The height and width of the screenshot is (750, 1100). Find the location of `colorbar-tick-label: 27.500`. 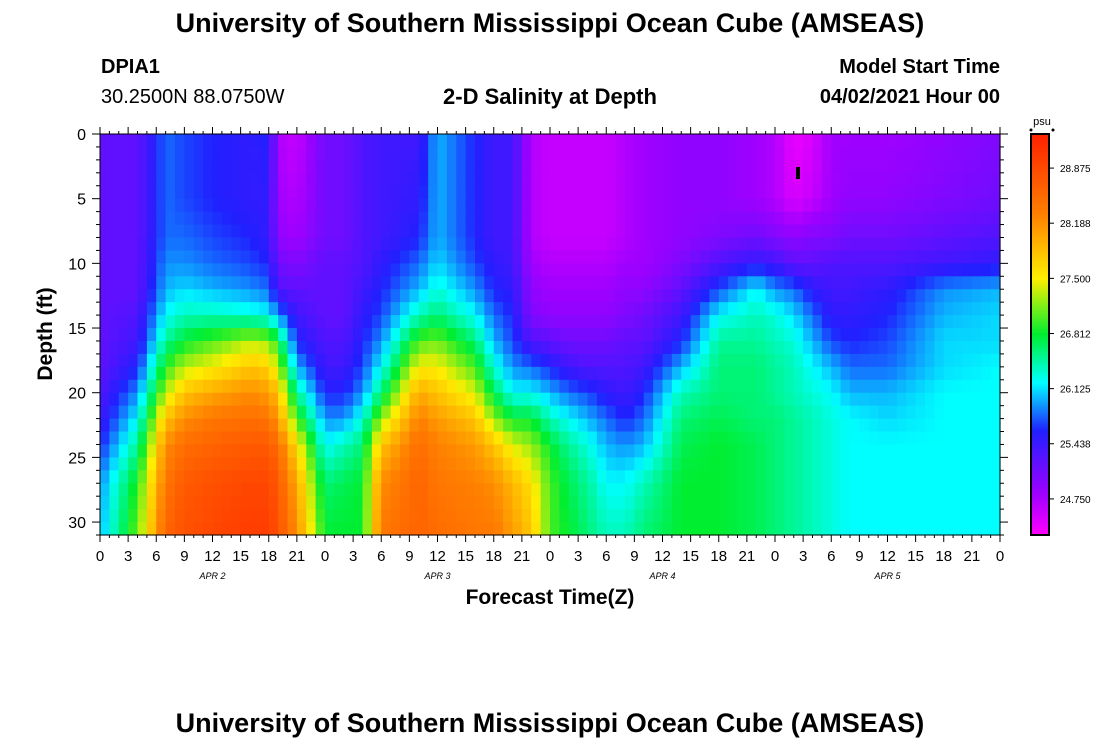

colorbar-tick-label: 27.500 is located at coordinates (1075, 279).